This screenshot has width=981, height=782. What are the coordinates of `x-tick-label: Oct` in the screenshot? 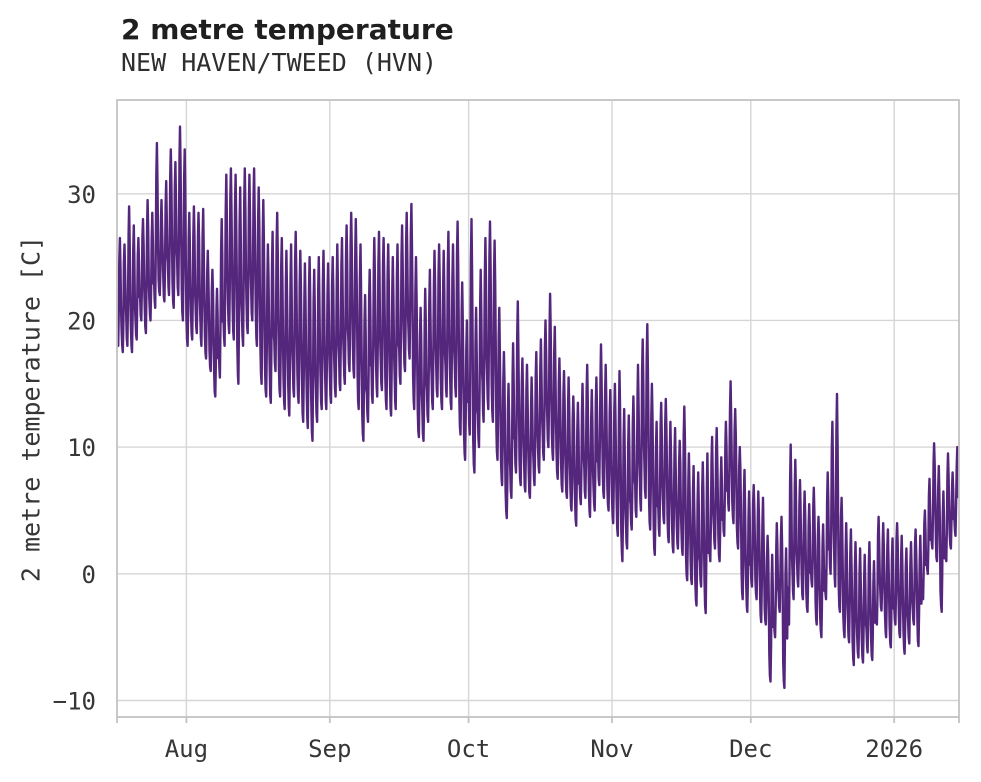 It's located at (468, 749).